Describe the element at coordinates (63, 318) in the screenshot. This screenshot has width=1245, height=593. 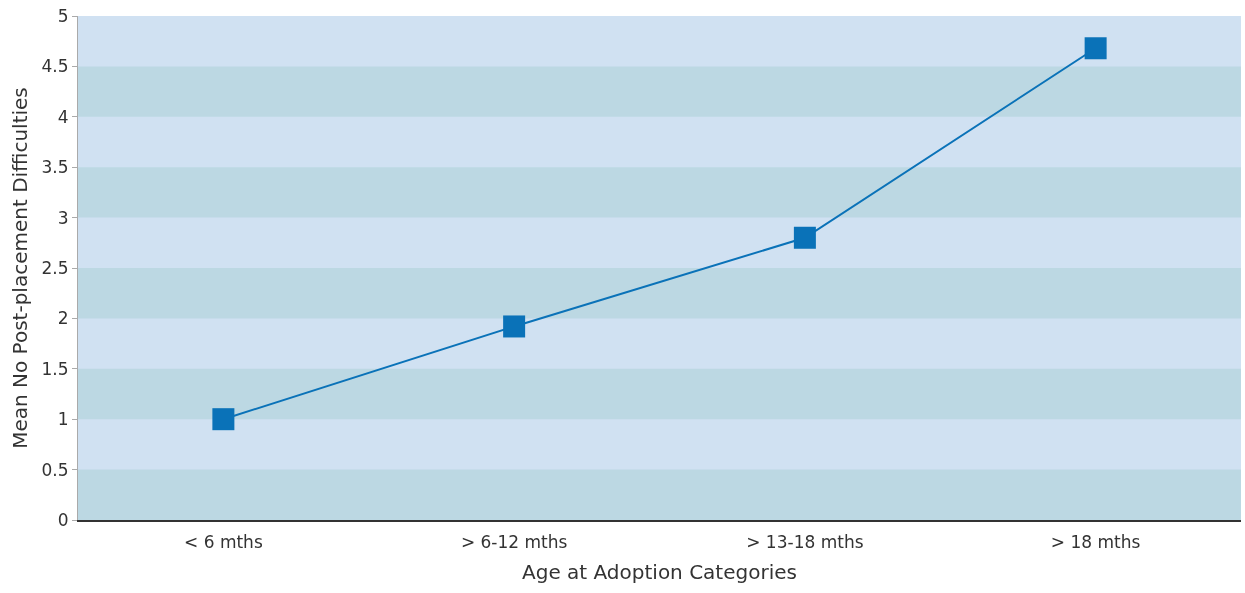
I see `y-tick-label: 2` at that location.